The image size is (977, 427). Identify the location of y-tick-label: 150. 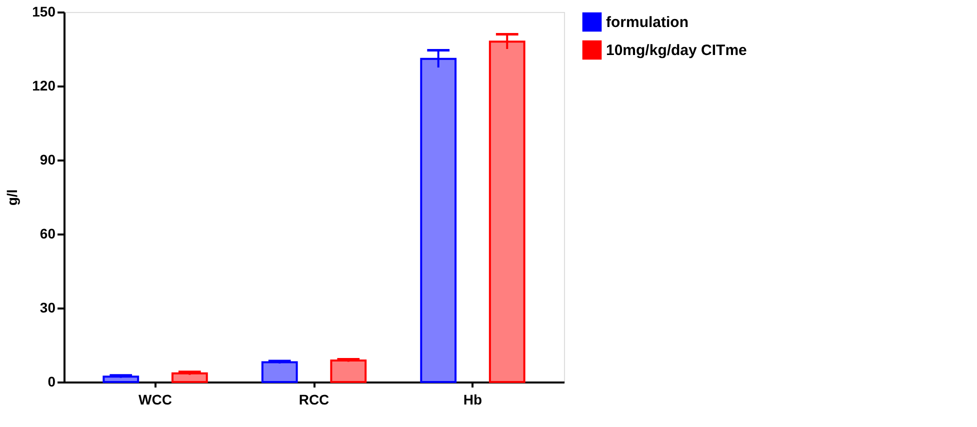
(44, 12).